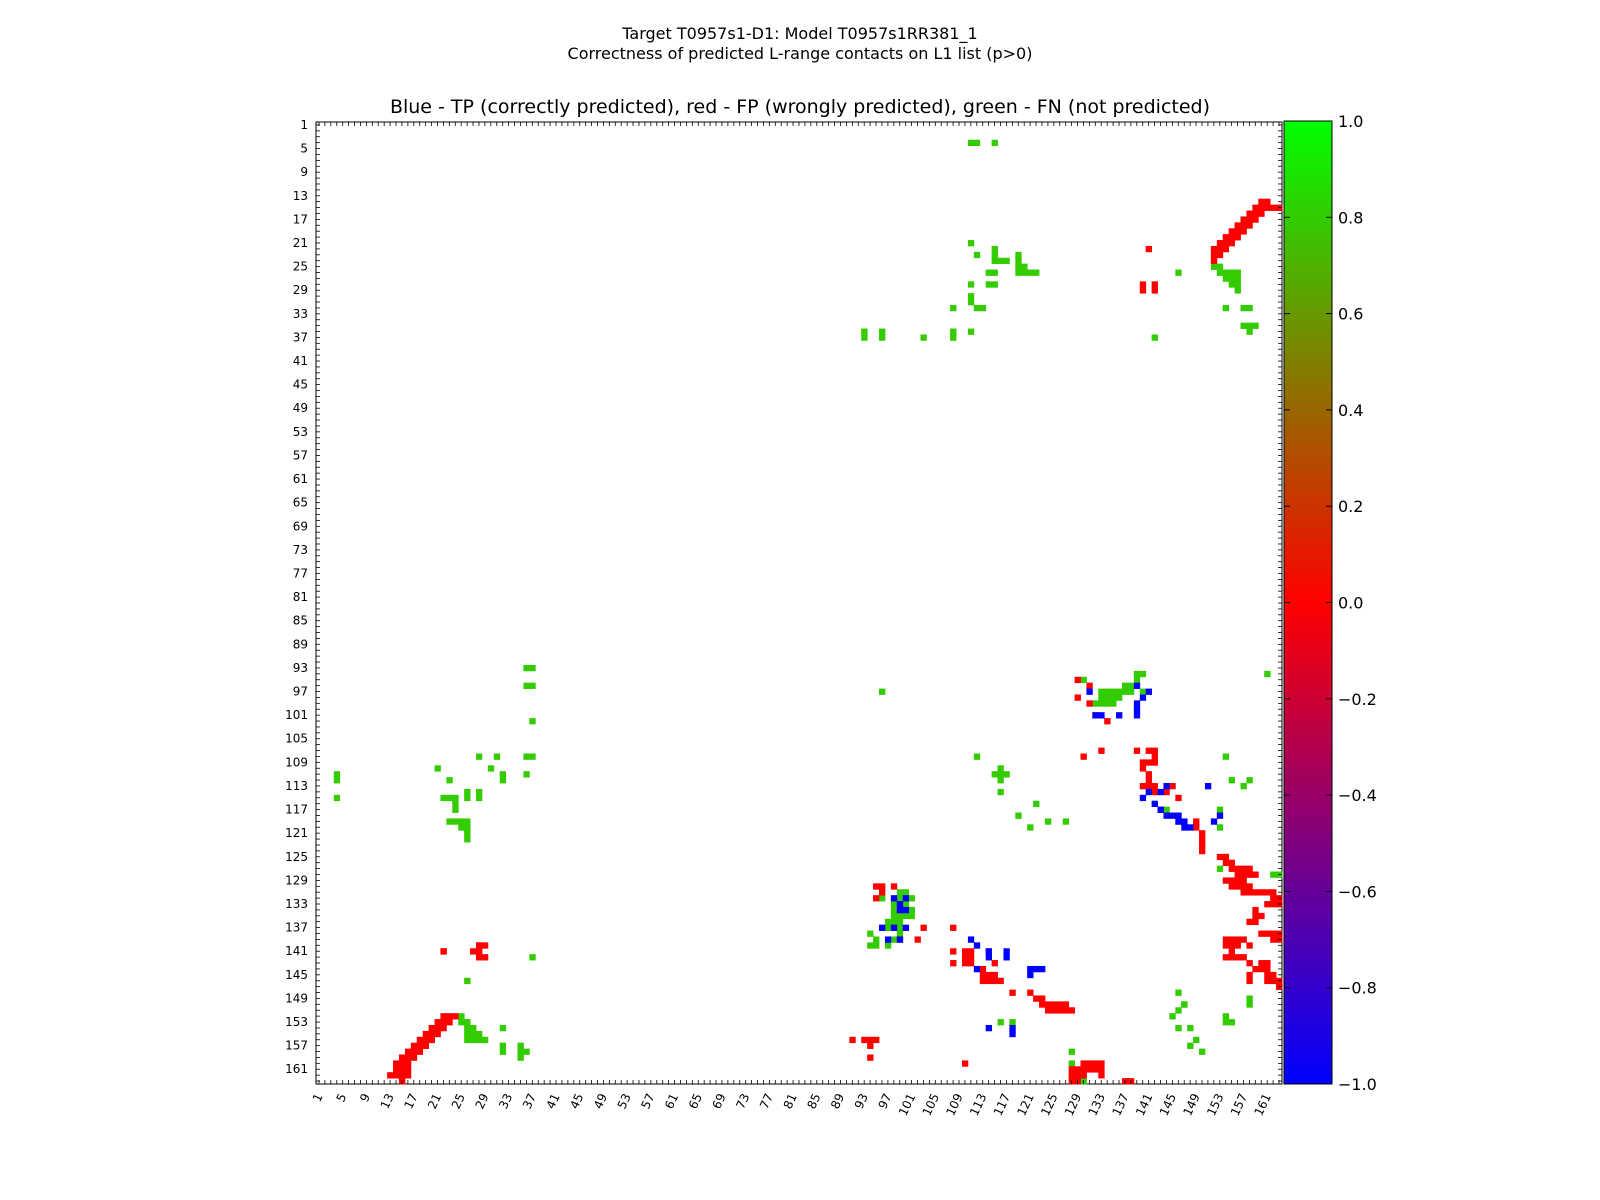 The height and width of the screenshot is (1200, 1600). I want to click on colorbar-tick-label: 0.0, so click(1350, 603).